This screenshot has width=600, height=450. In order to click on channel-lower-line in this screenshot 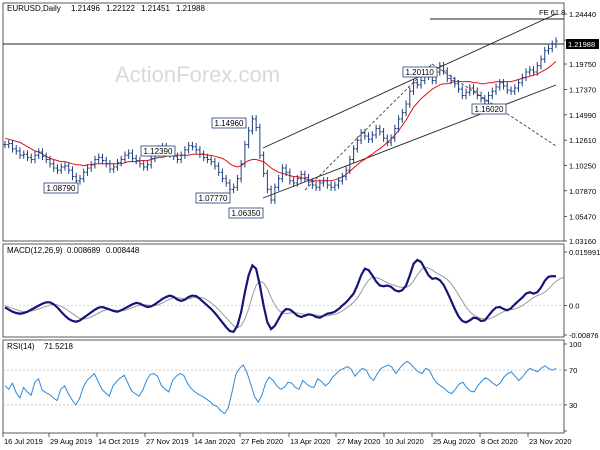, I will do `click(409, 141)`.